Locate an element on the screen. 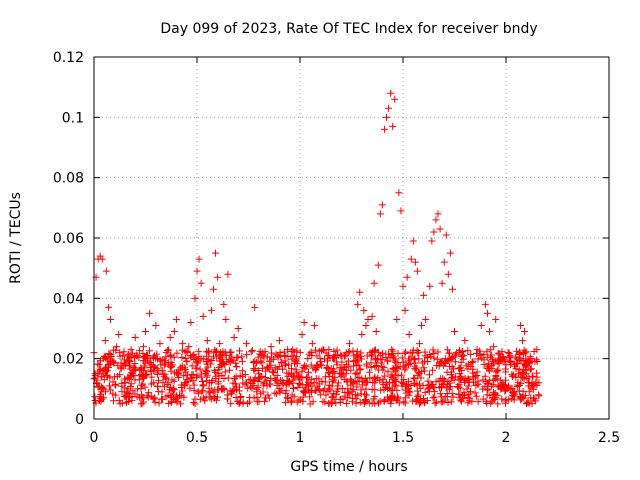 The width and height of the screenshot is (640, 480). y-tick-label: 0 is located at coordinates (79, 420).